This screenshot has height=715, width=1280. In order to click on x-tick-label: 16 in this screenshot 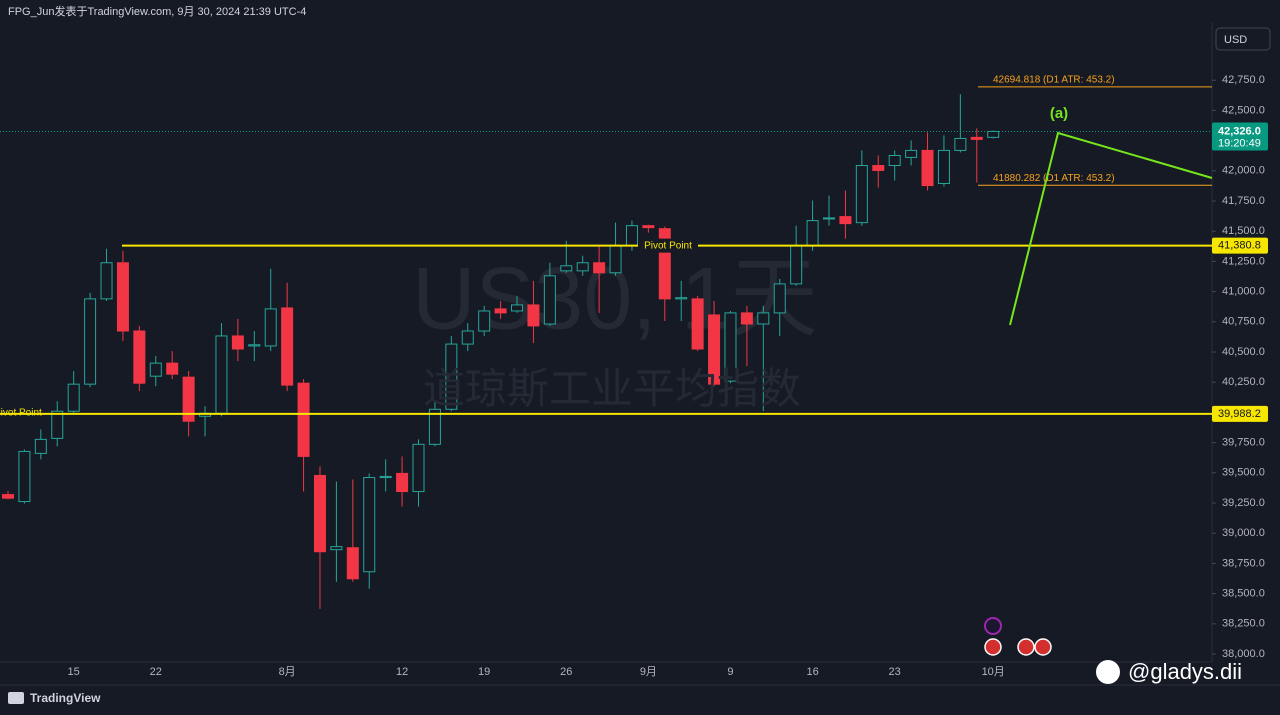, I will do `click(812, 672)`.